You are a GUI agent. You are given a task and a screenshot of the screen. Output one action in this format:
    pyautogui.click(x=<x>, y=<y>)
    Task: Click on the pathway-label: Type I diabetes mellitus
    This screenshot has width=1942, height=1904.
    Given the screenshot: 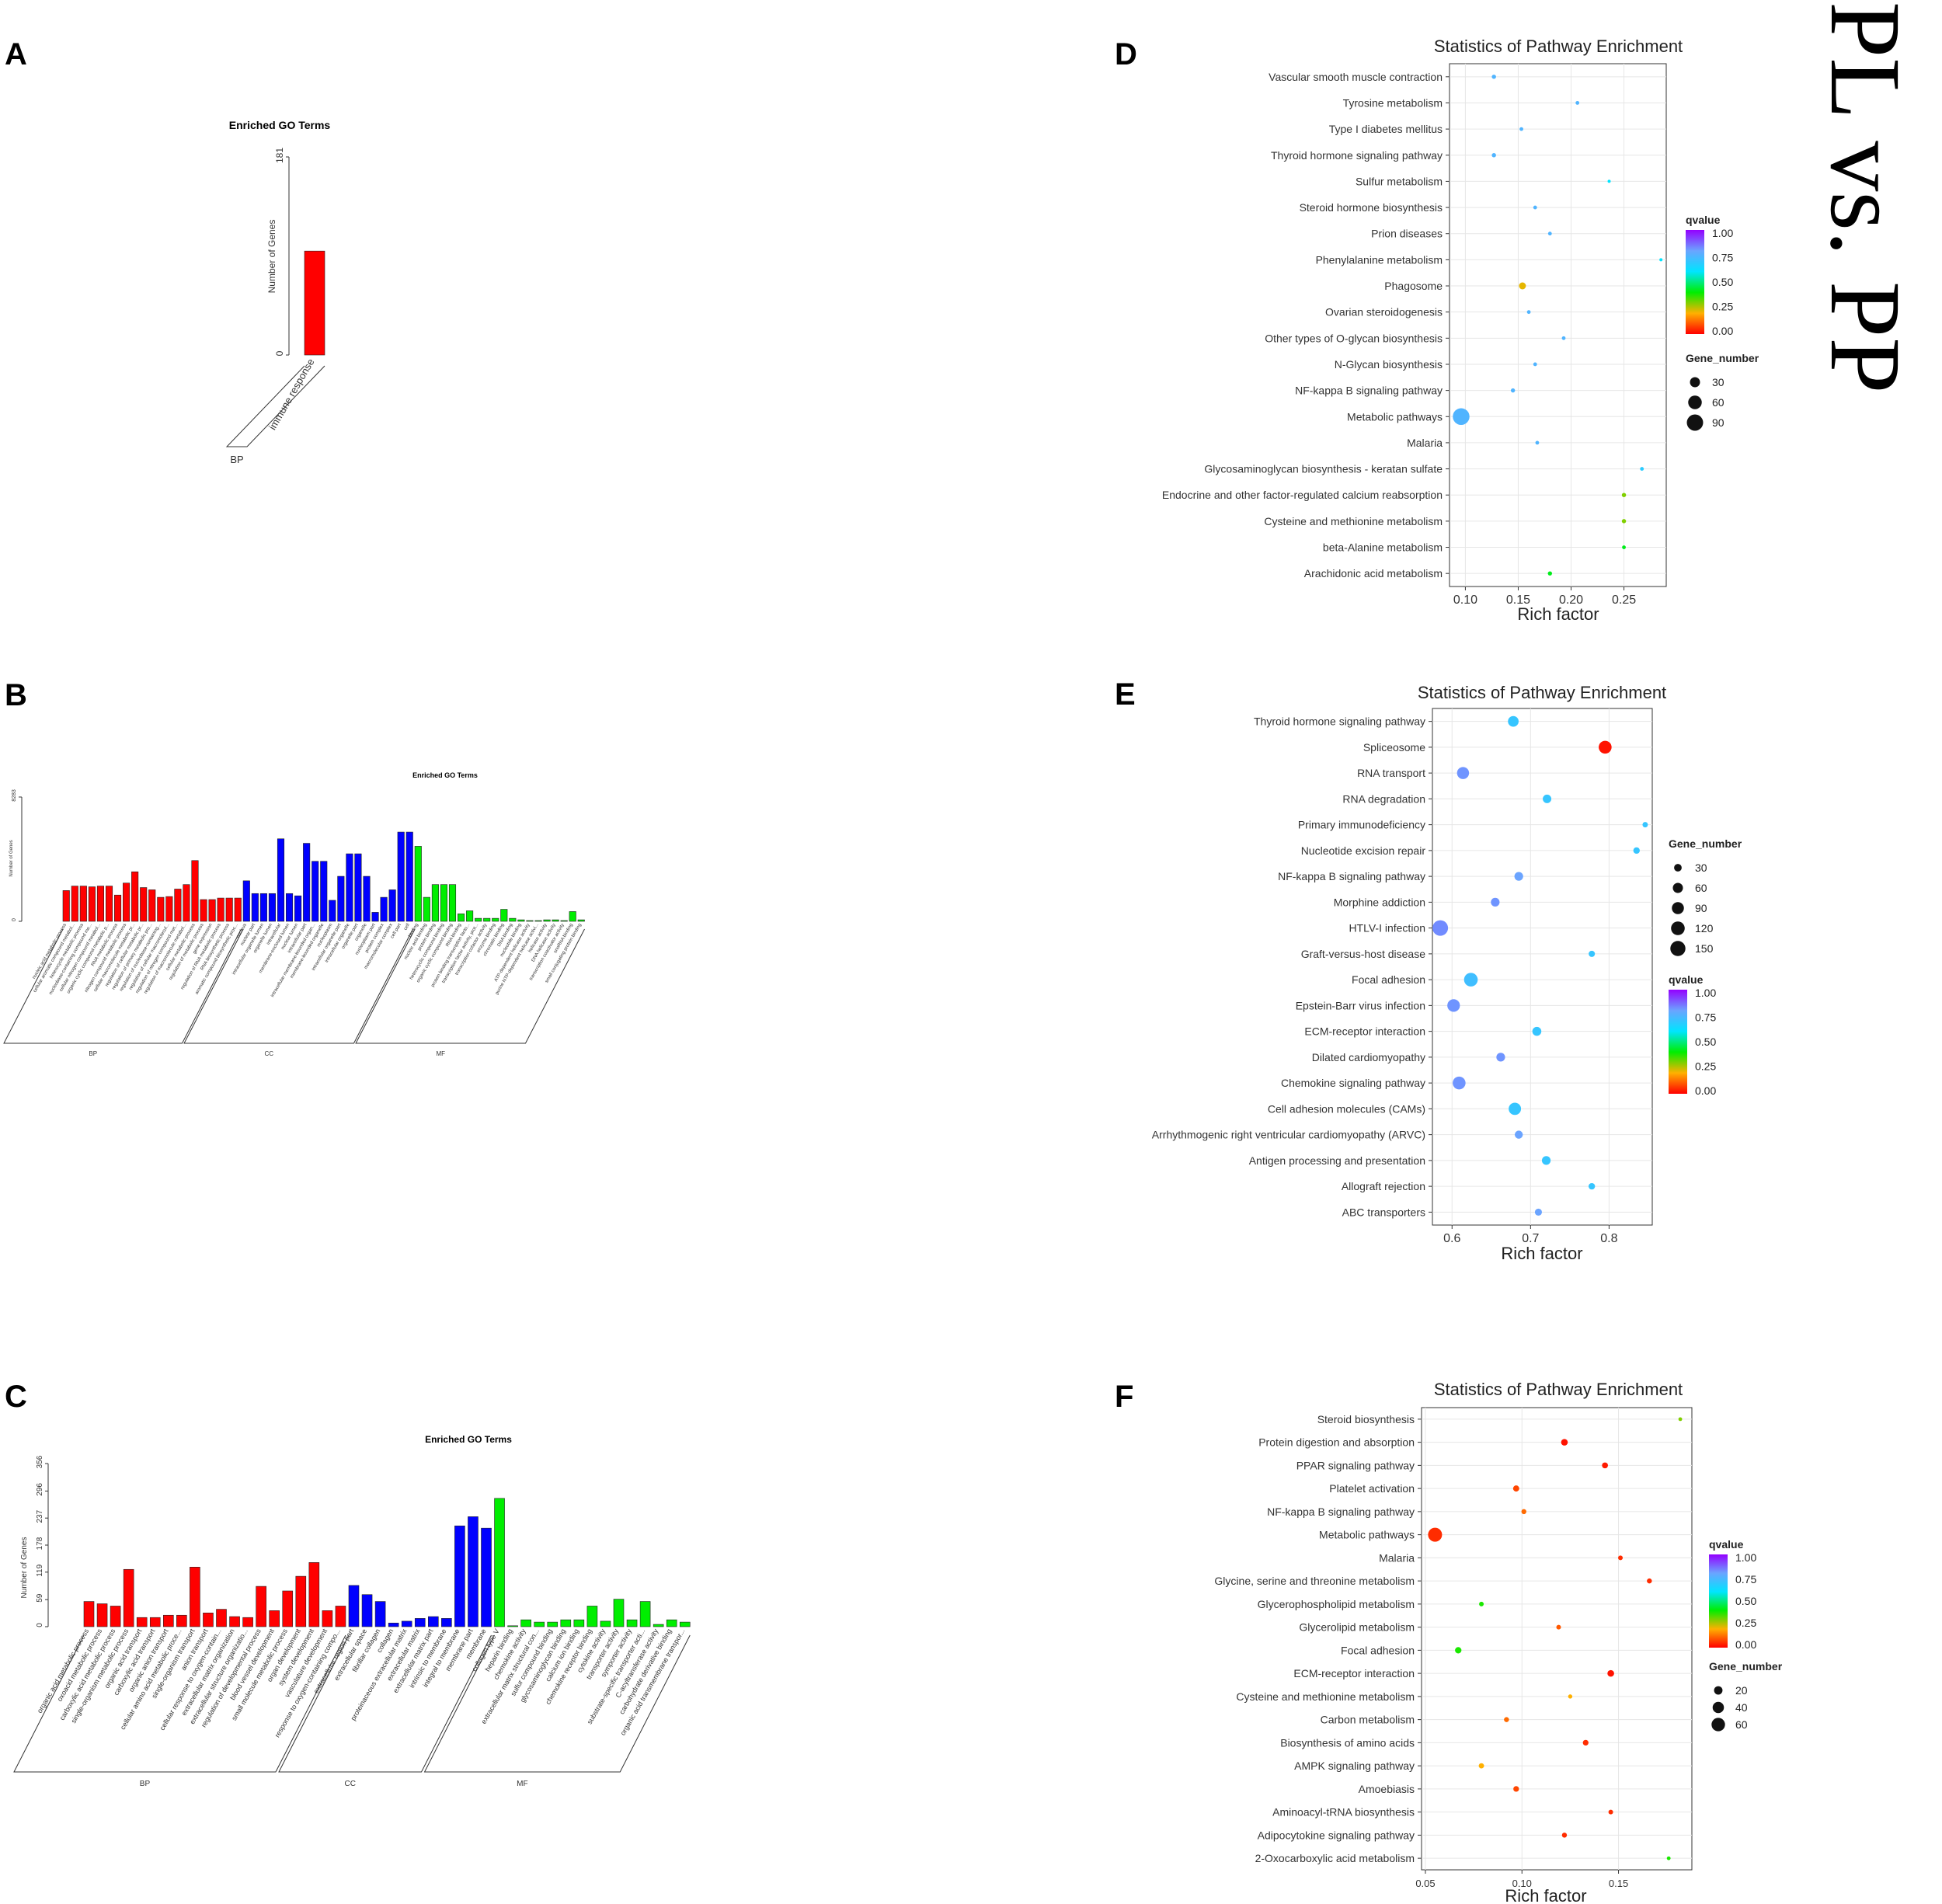 What is the action you would take?
    pyautogui.click(x=1386, y=129)
    